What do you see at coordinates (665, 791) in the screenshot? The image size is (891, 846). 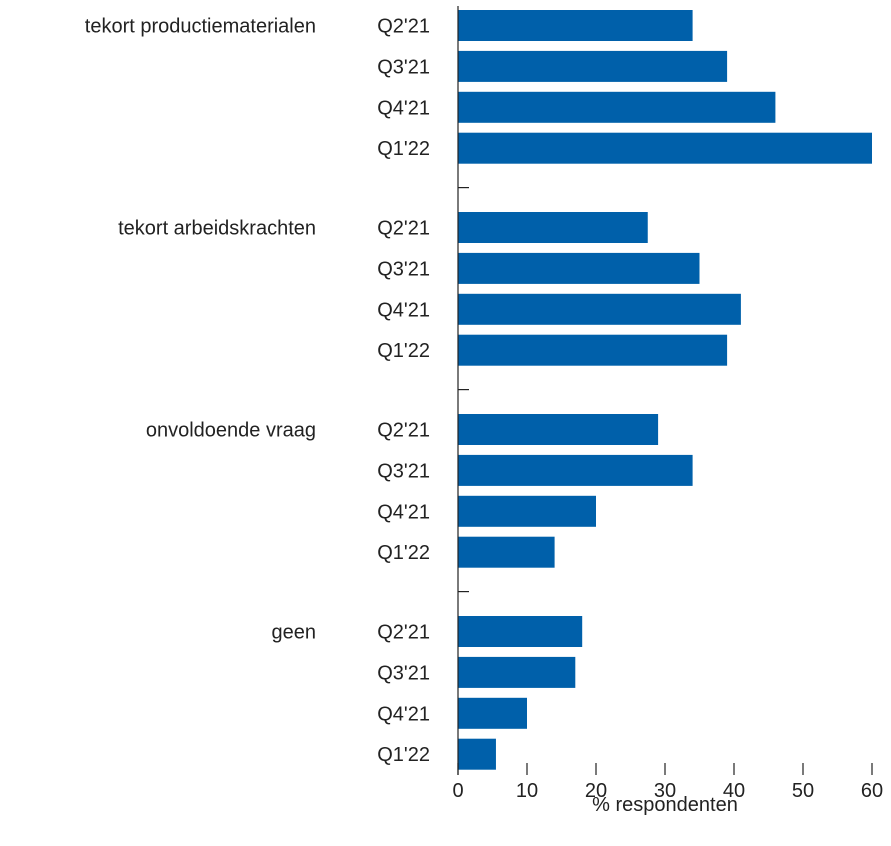 I see `x-tick-label: 30` at bounding box center [665, 791].